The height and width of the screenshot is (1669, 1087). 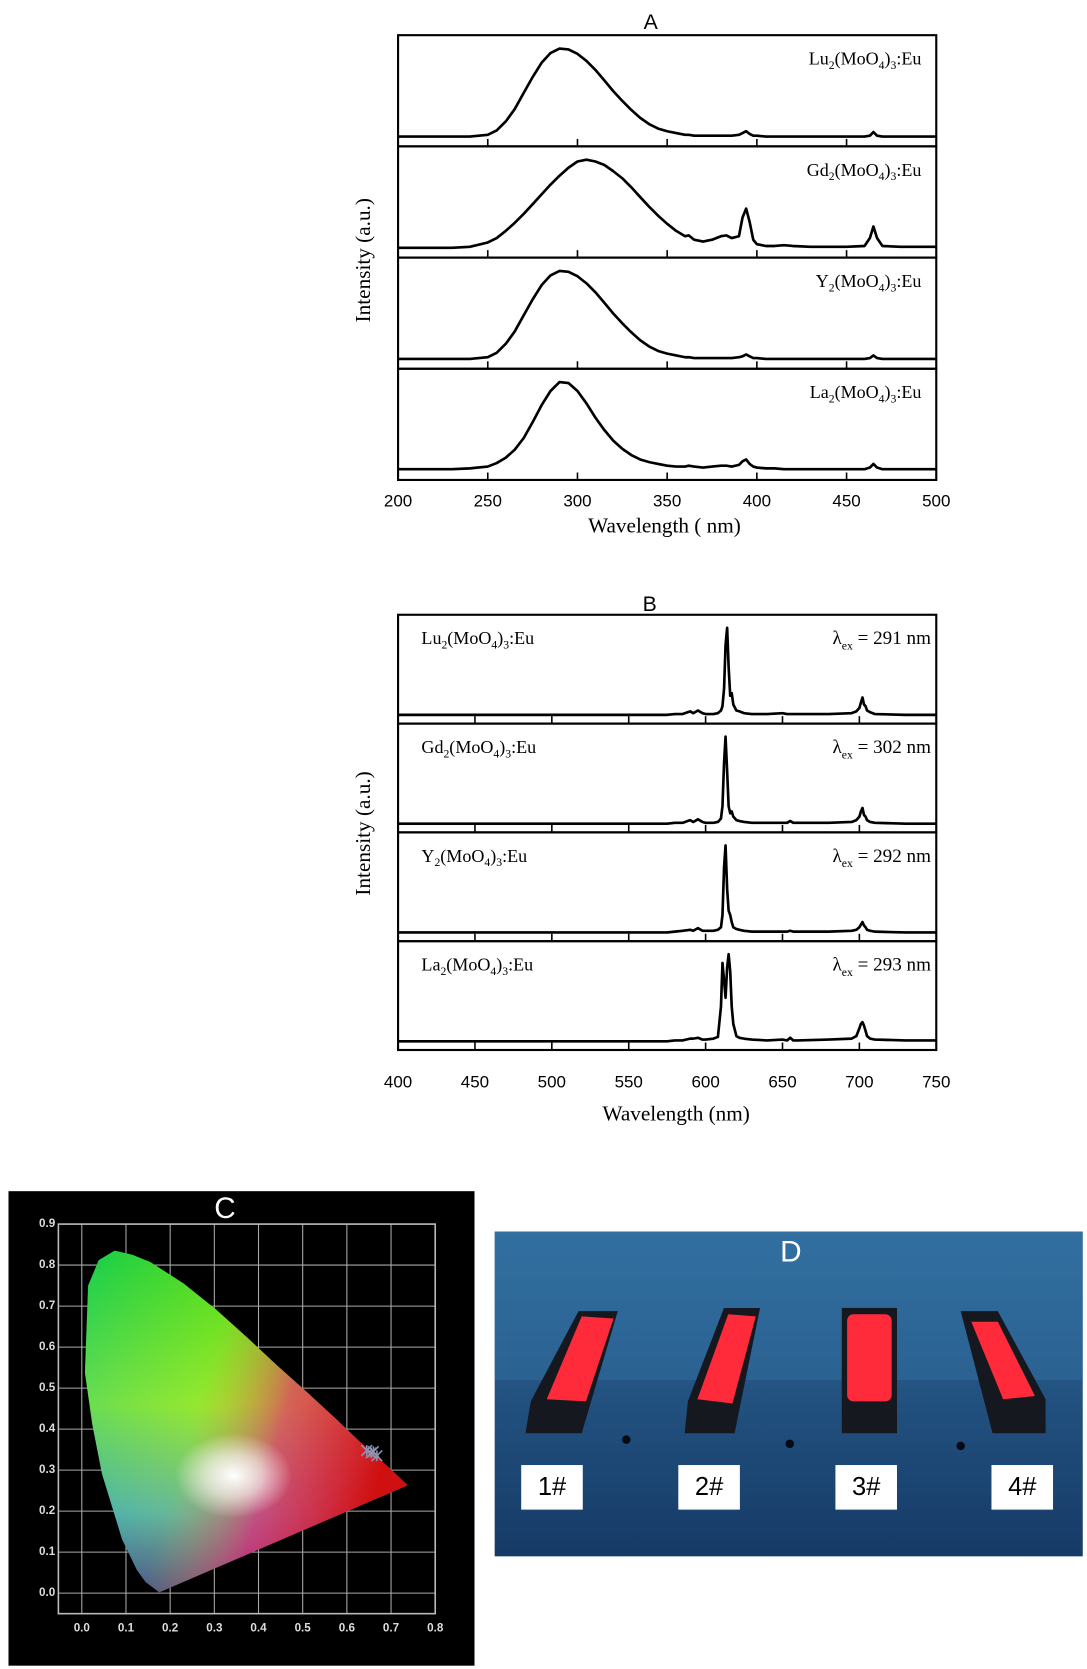 What do you see at coordinates (866, 1487) in the screenshot?
I see `sample-label: 3#` at bounding box center [866, 1487].